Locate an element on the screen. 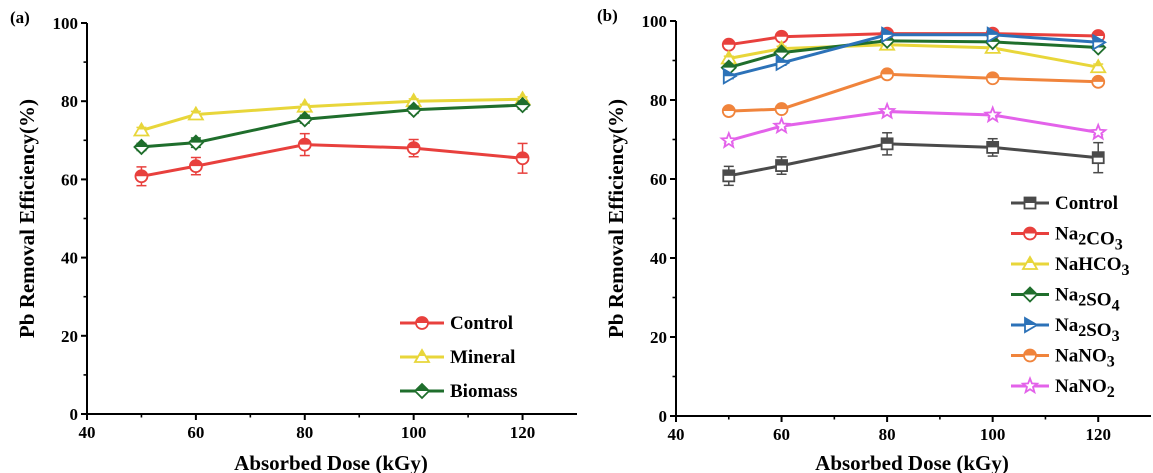 Image resolution: width=1153 pixels, height=473 pixels. panel-b-legend-item: NaHCO3 is located at coordinates (1070, 266).